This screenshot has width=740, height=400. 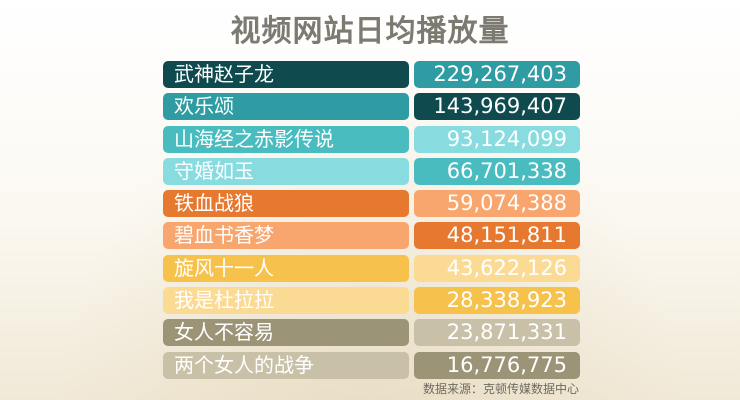 I want to click on daily-plays-value-cell: 229,267,403, so click(x=497, y=74).